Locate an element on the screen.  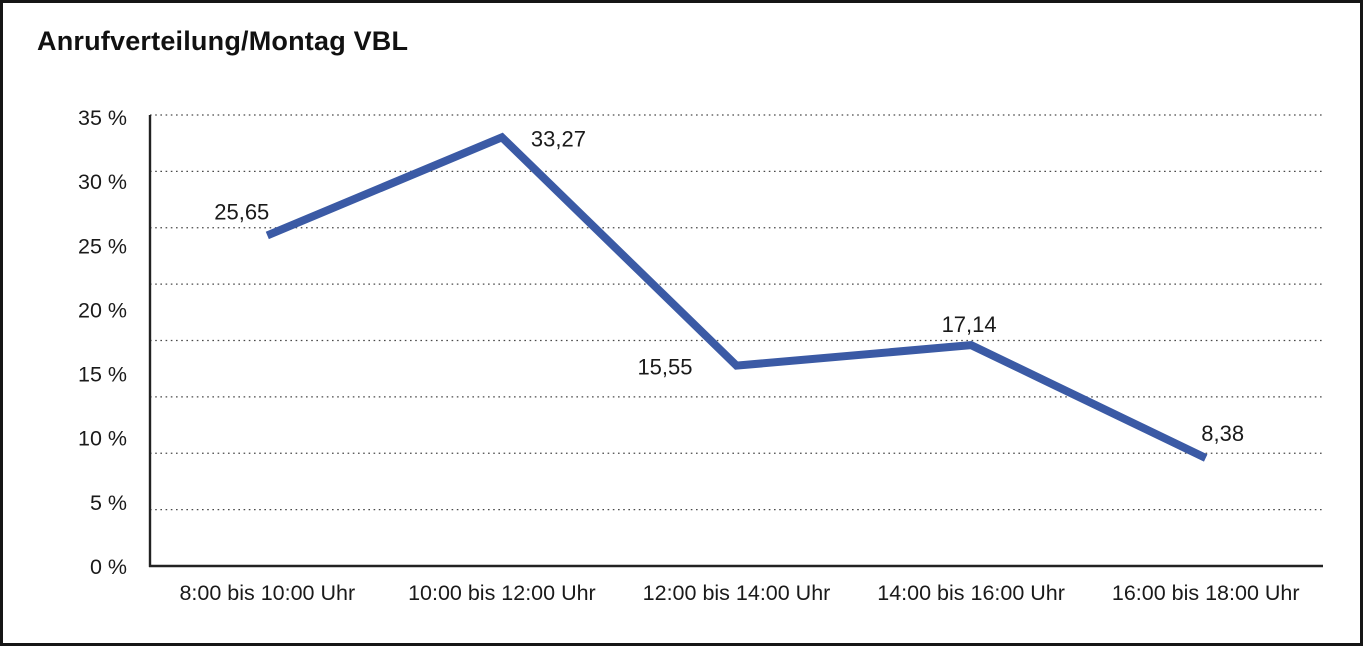
y-axis-label: 10 % is located at coordinates (102, 439).